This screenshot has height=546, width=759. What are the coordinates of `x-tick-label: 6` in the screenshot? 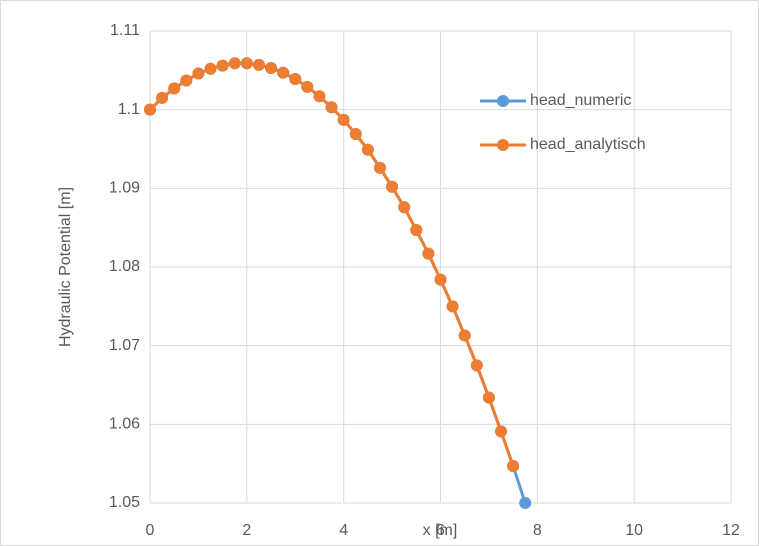 It's located at (440, 530).